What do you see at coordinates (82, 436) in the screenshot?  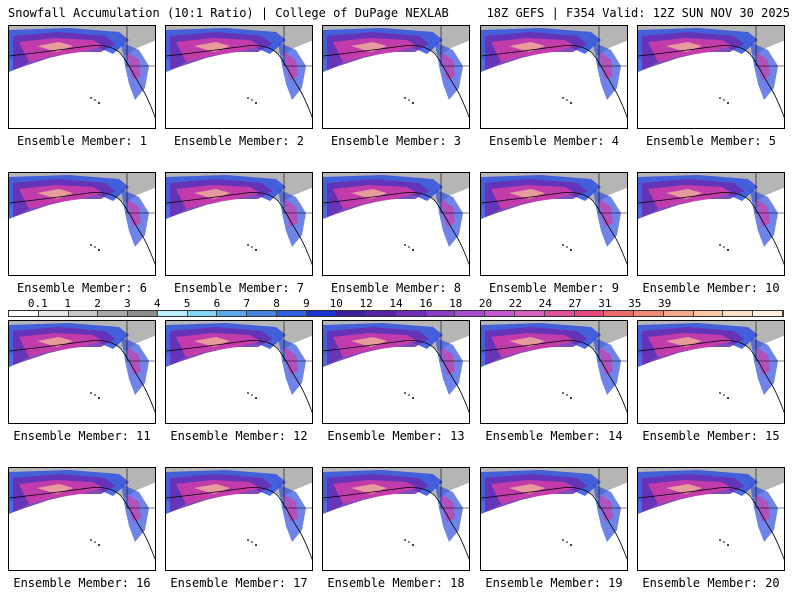 I see `ensemble-member-label: Ensemble Member: 11` at bounding box center [82, 436].